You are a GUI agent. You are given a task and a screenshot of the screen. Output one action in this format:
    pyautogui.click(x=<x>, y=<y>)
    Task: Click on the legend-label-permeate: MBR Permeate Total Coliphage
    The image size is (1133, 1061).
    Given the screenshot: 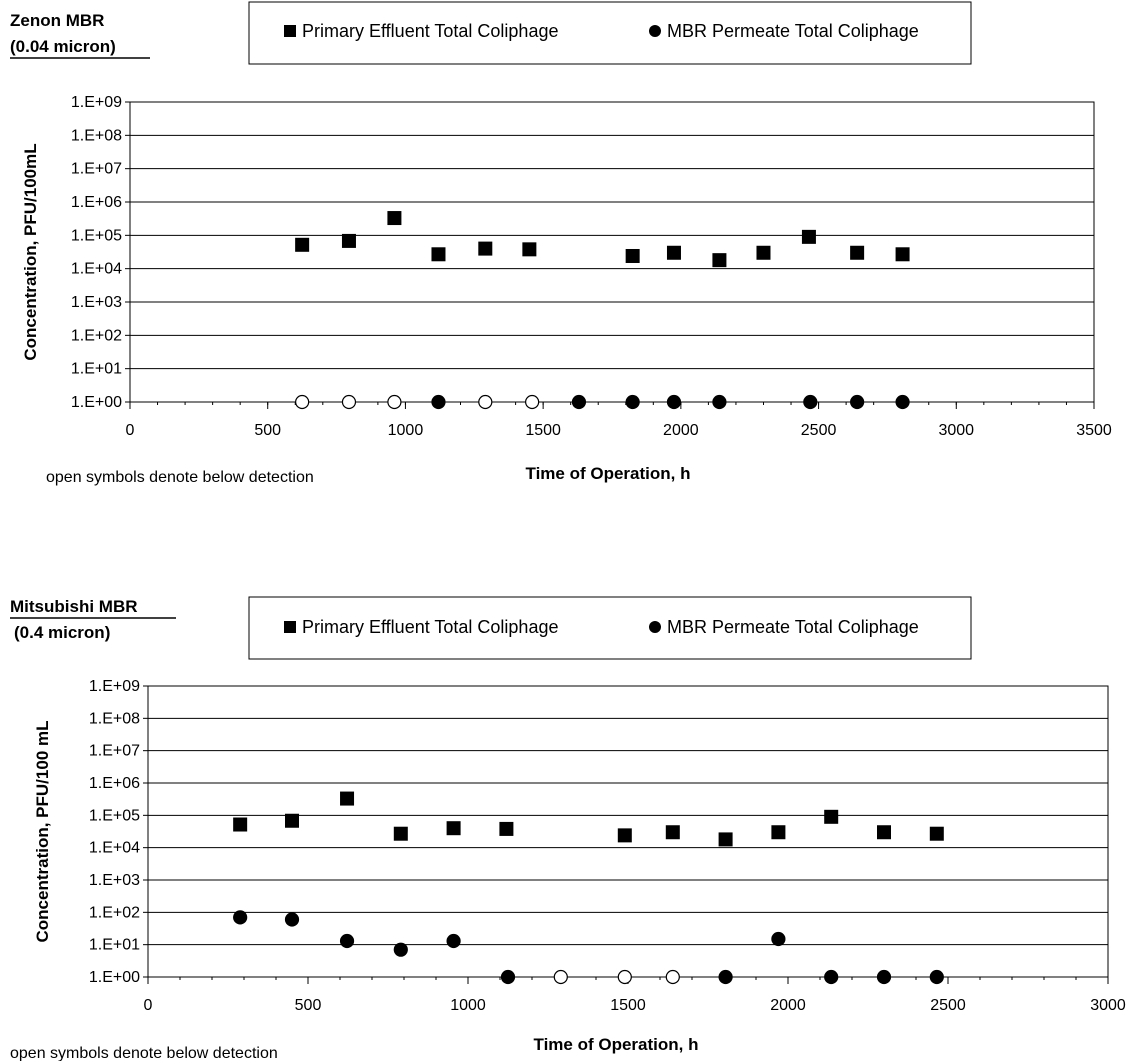 What is the action you would take?
    pyautogui.click(x=793, y=31)
    